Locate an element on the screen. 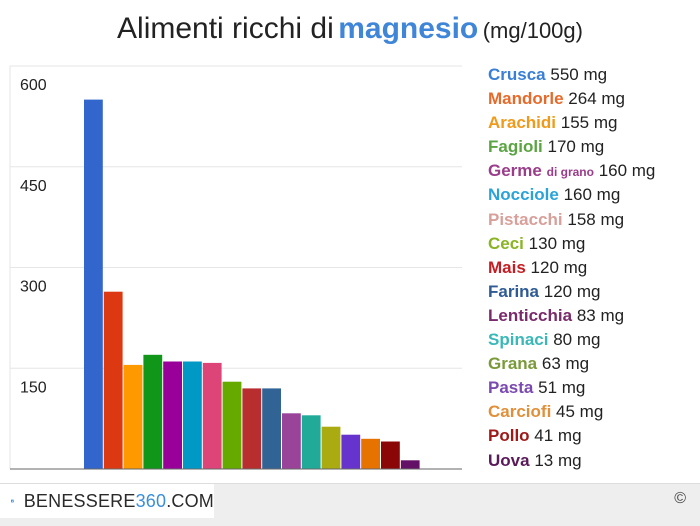 This screenshot has height=526, width=700. legend-item: Lenticchia 83 mg is located at coordinates (593, 316).